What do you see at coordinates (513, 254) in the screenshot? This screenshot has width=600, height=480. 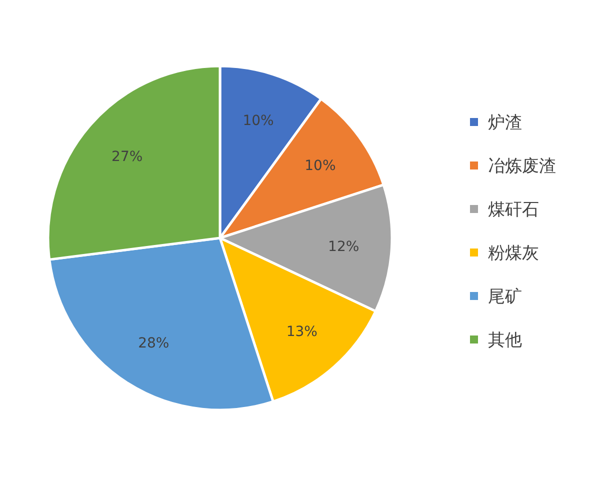 I see `legend-label: 粉煤灰` at bounding box center [513, 254].